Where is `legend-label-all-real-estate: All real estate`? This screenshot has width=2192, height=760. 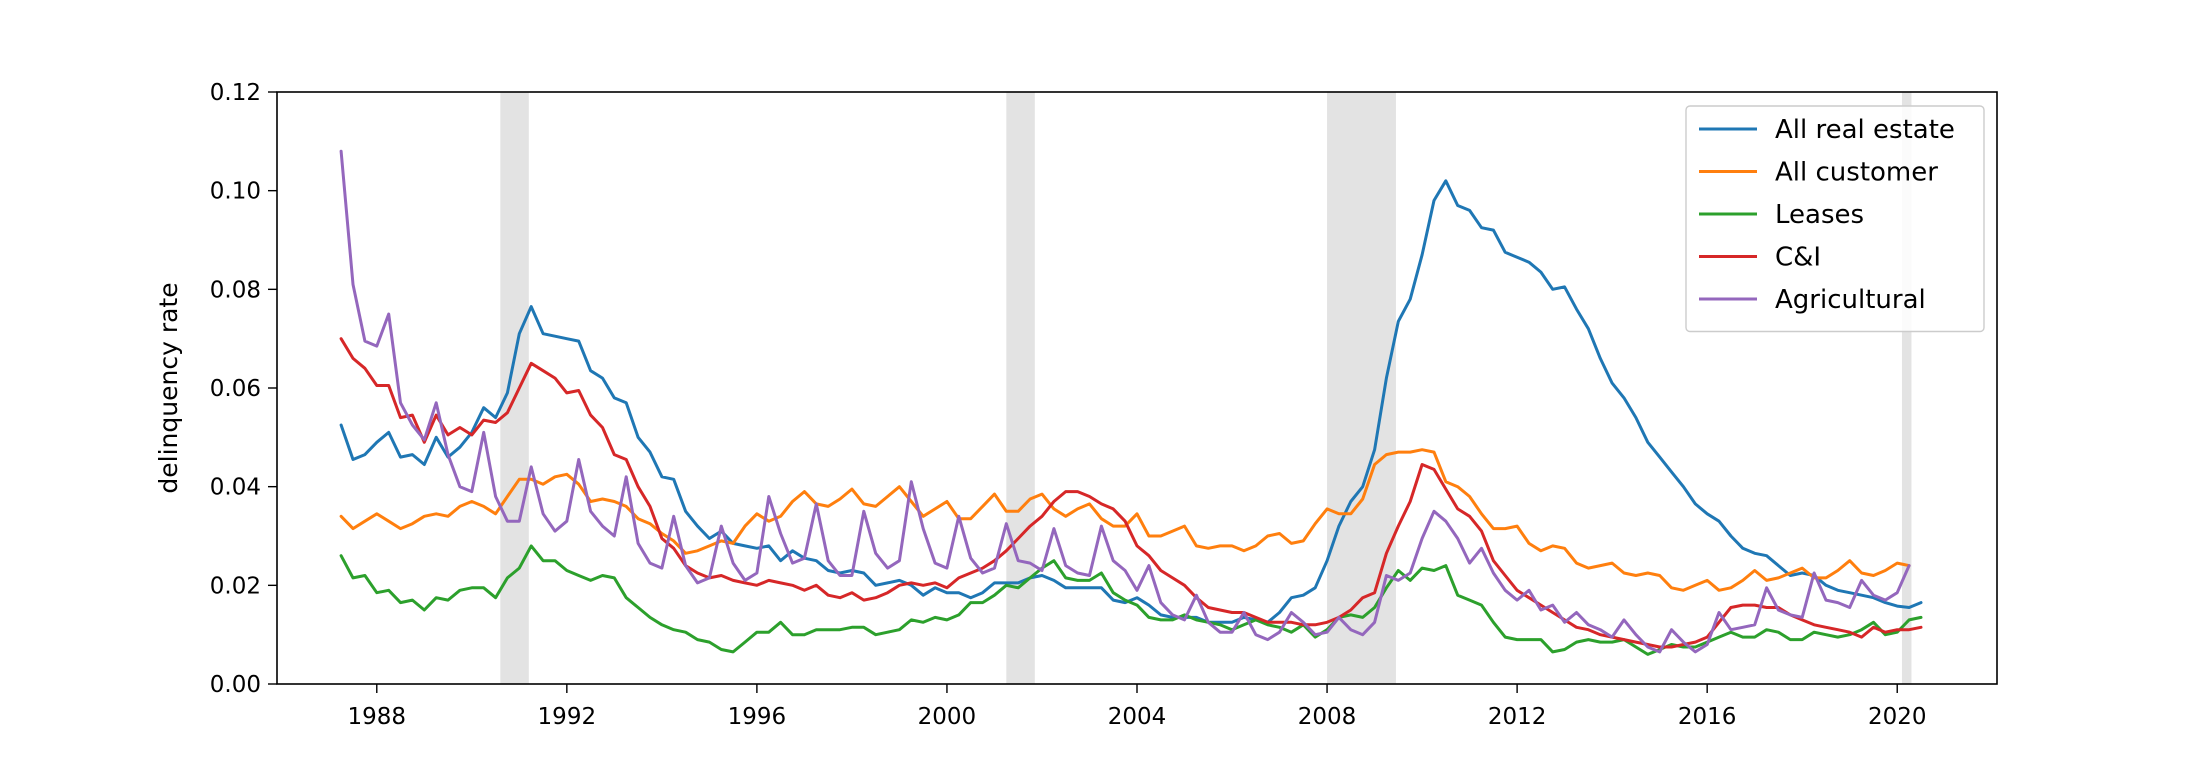 legend-label-all-real-estate: All real estate is located at coordinates (1865, 130).